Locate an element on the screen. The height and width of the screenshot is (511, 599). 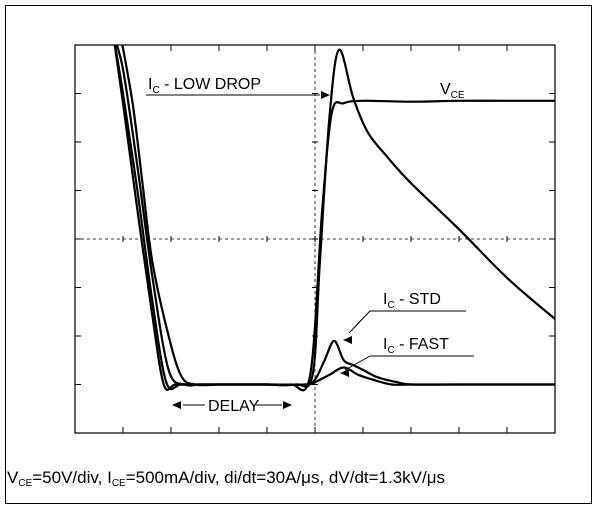
fast-arrowhead is located at coordinates (344, 373).